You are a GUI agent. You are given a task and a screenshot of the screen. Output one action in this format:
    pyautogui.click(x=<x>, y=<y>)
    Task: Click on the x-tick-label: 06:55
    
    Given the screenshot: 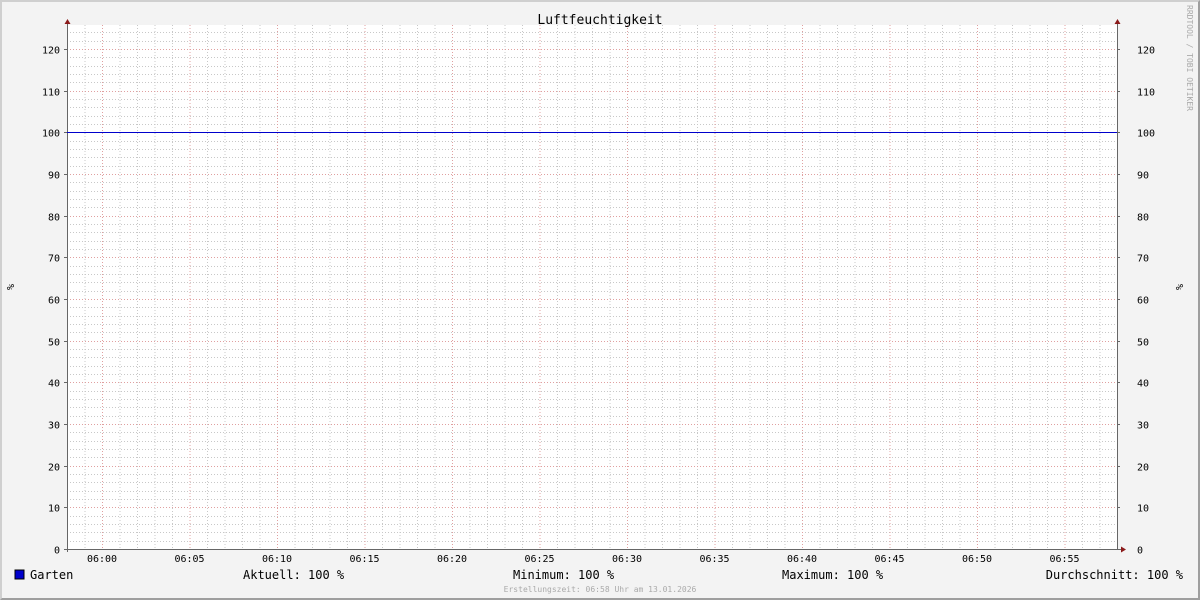 What is the action you would take?
    pyautogui.click(x=1064, y=559)
    